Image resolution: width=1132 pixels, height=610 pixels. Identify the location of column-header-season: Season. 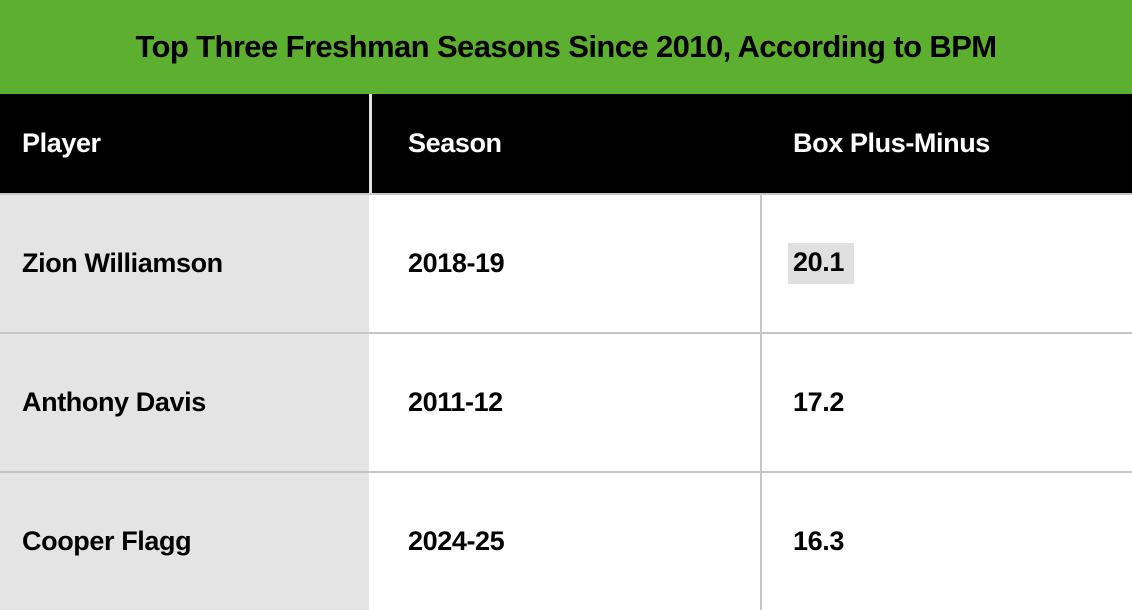
(455, 143).